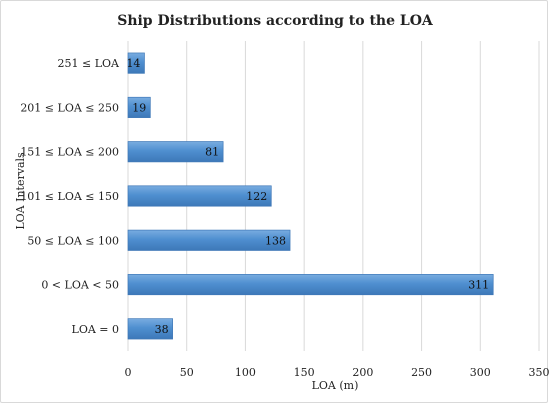 The height and width of the screenshot is (405, 550). Describe the element at coordinates (421, 372) in the screenshot. I see `x-tick-label: 250` at that location.